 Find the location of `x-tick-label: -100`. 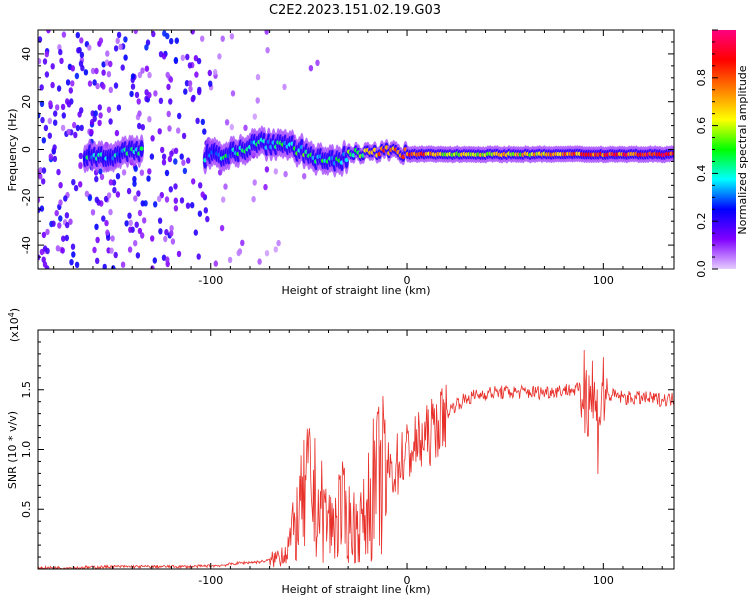

x-tick-label: -100 is located at coordinates (210, 280).